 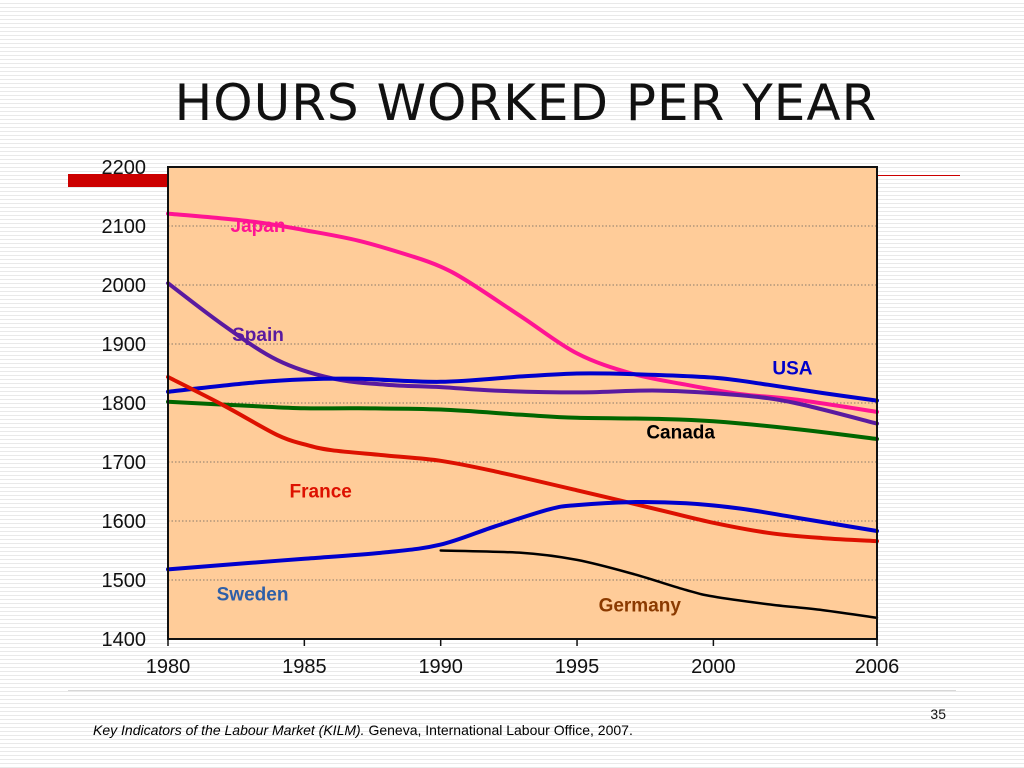 I want to click on slide-title: HOURS WORKED PER YEAR, so click(x=526, y=103).